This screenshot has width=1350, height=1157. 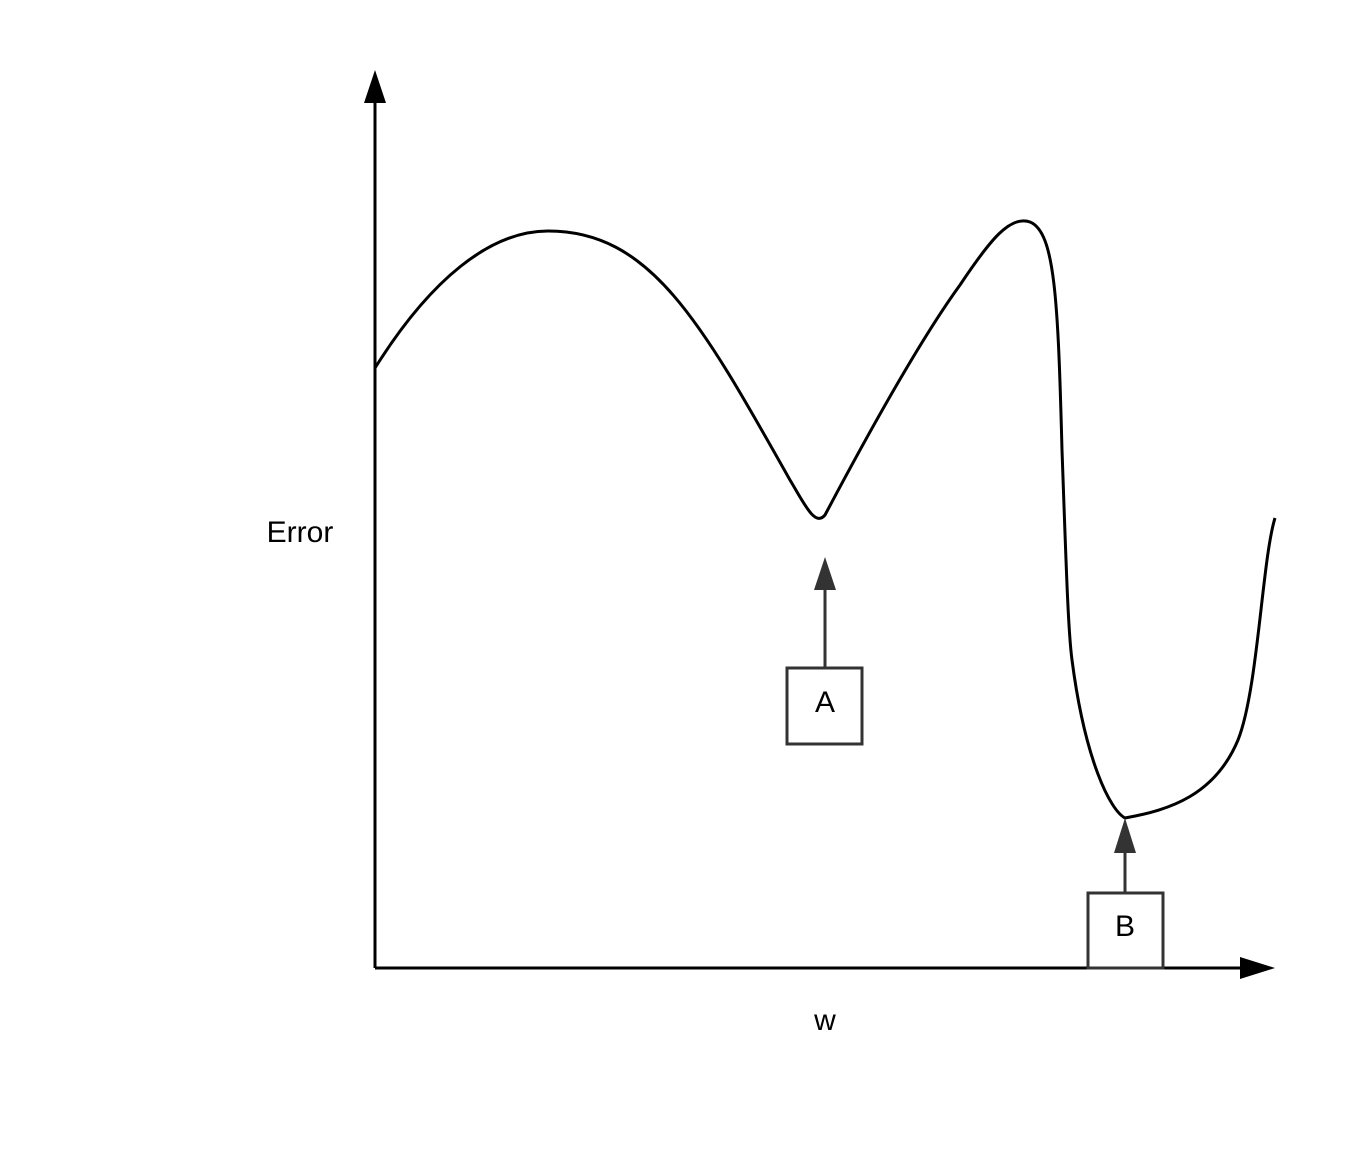 What do you see at coordinates (300, 532) in the screenshot?
I see `y-axis-label: Error` at bounding box center [300, 532].